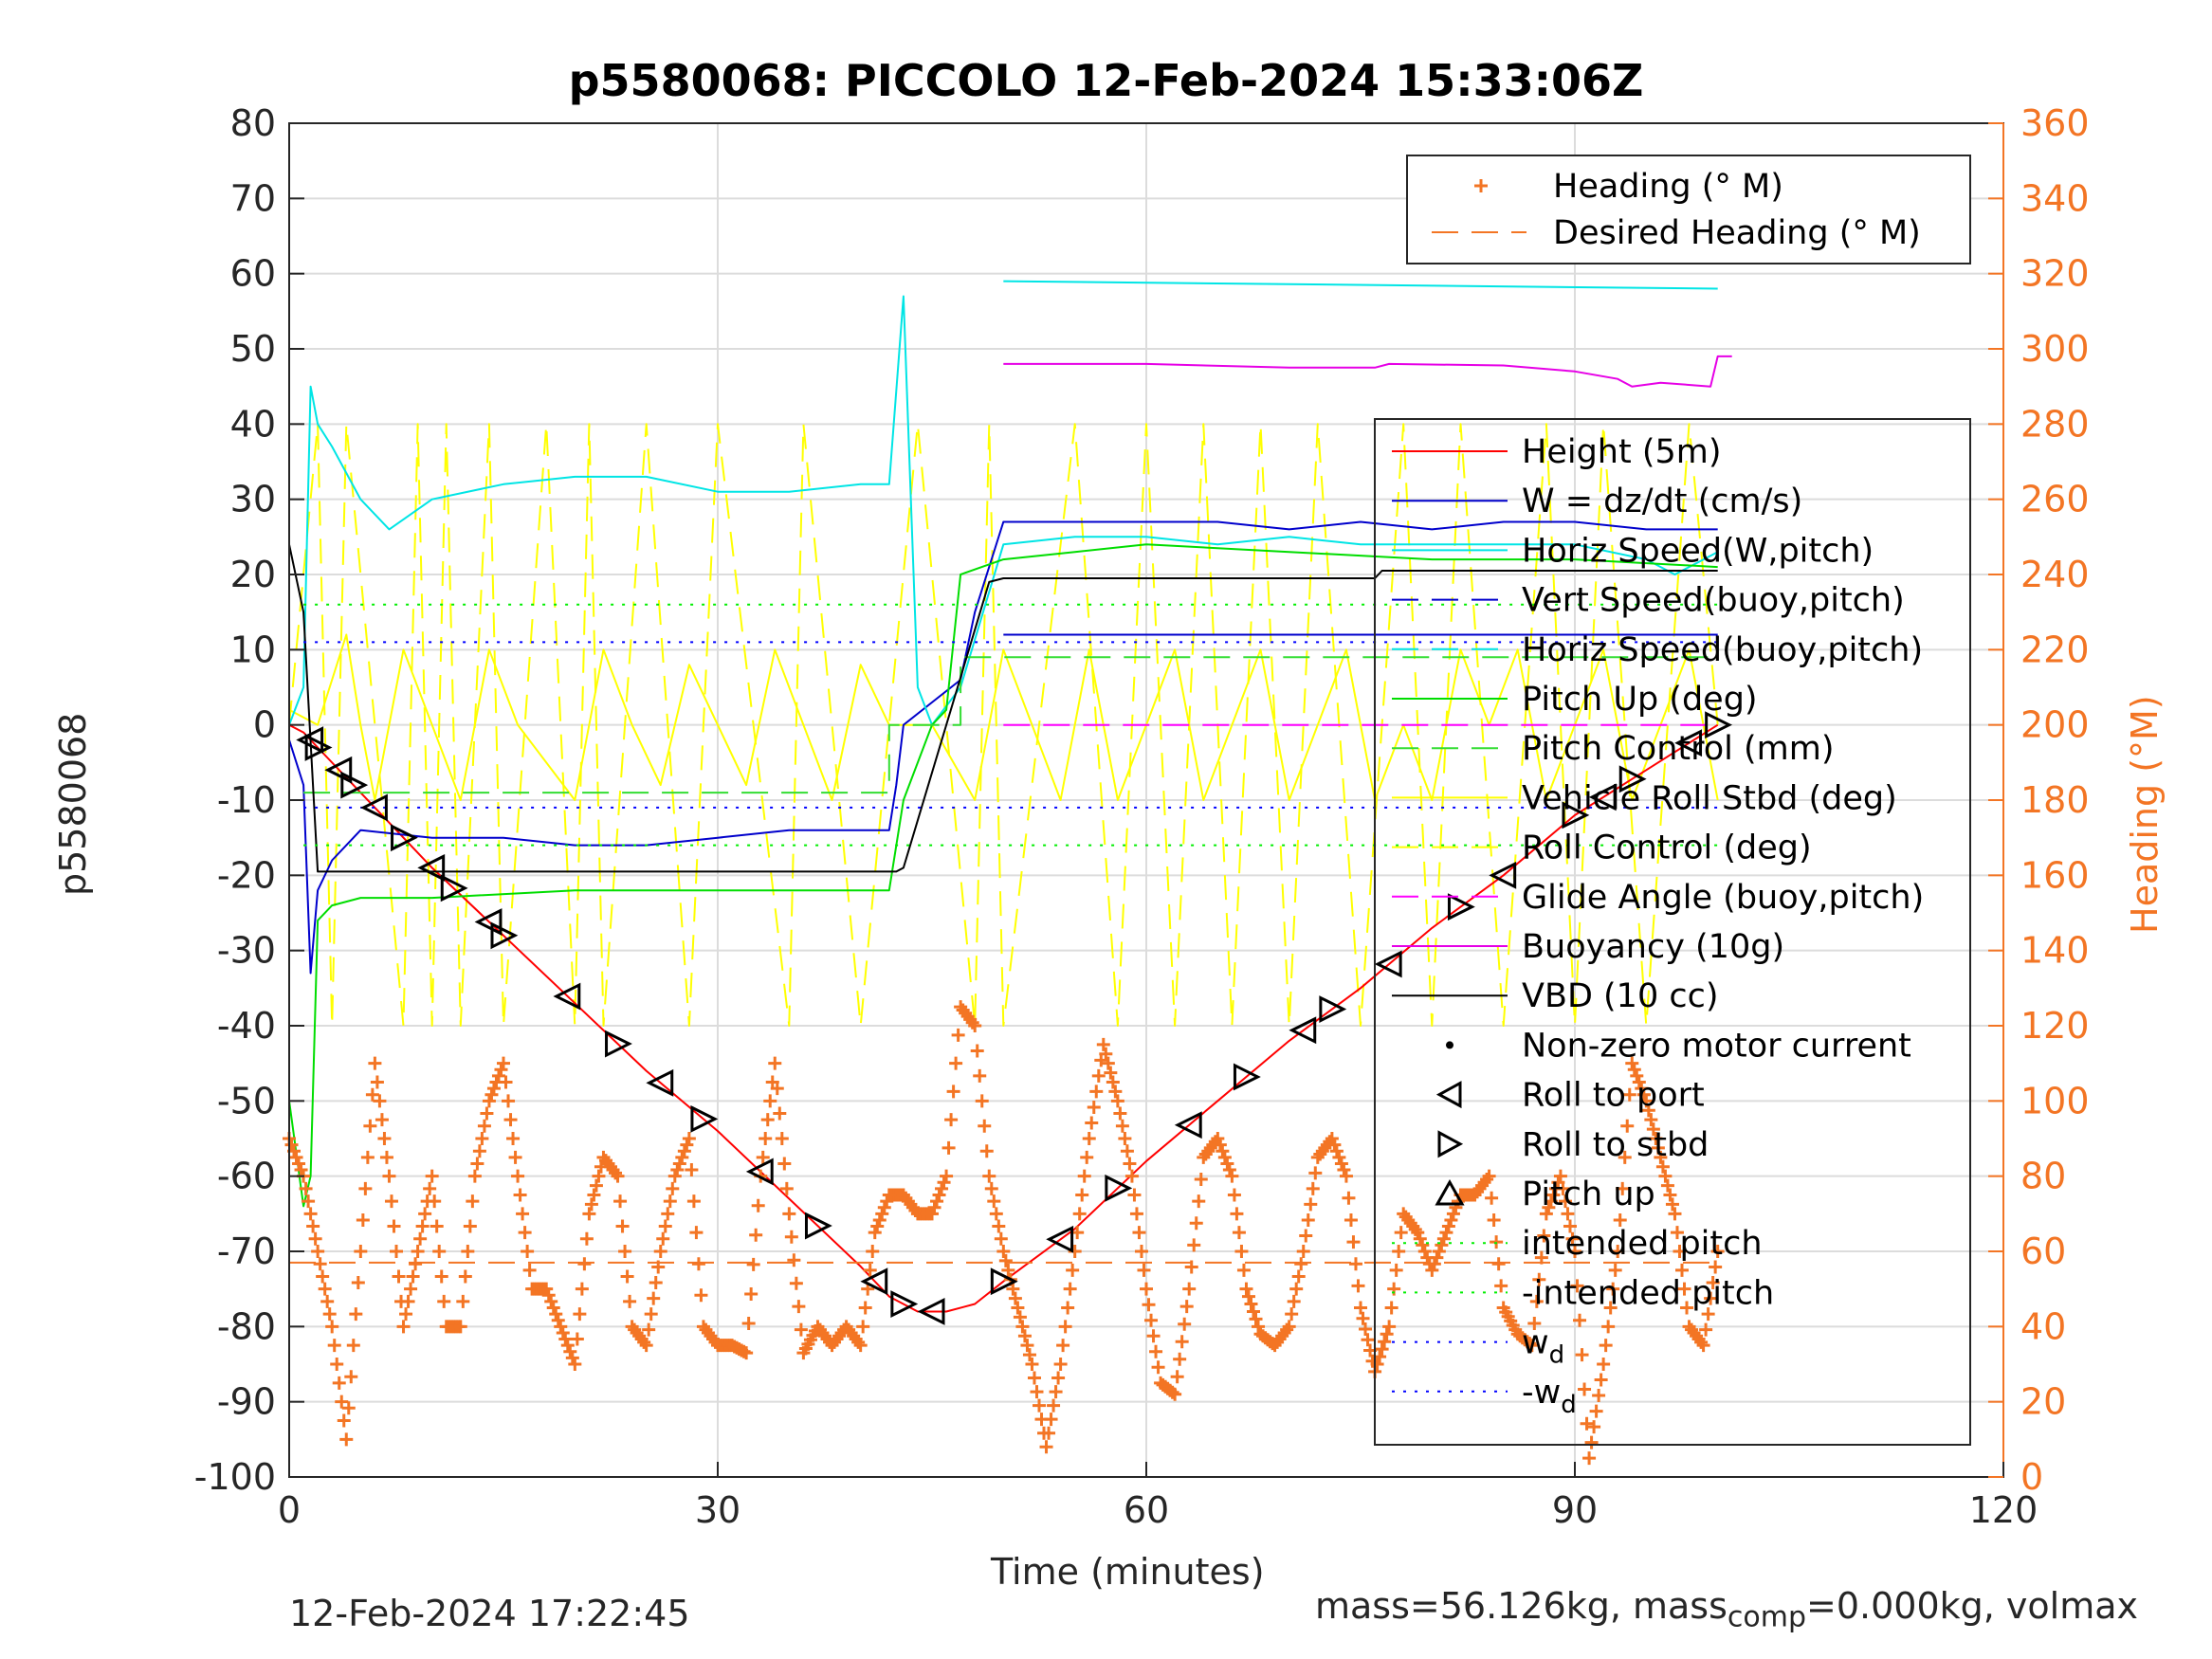  I want to click on y-tick-label-right: 340, so click(2055, 198).